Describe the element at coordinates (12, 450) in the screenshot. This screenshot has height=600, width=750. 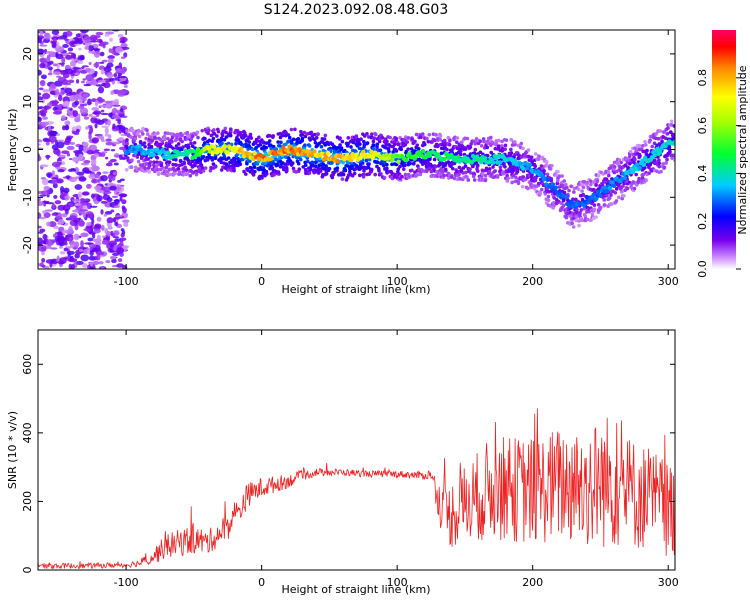
I see `snr-ylabel: SNR (10 * v/v)` at that location.